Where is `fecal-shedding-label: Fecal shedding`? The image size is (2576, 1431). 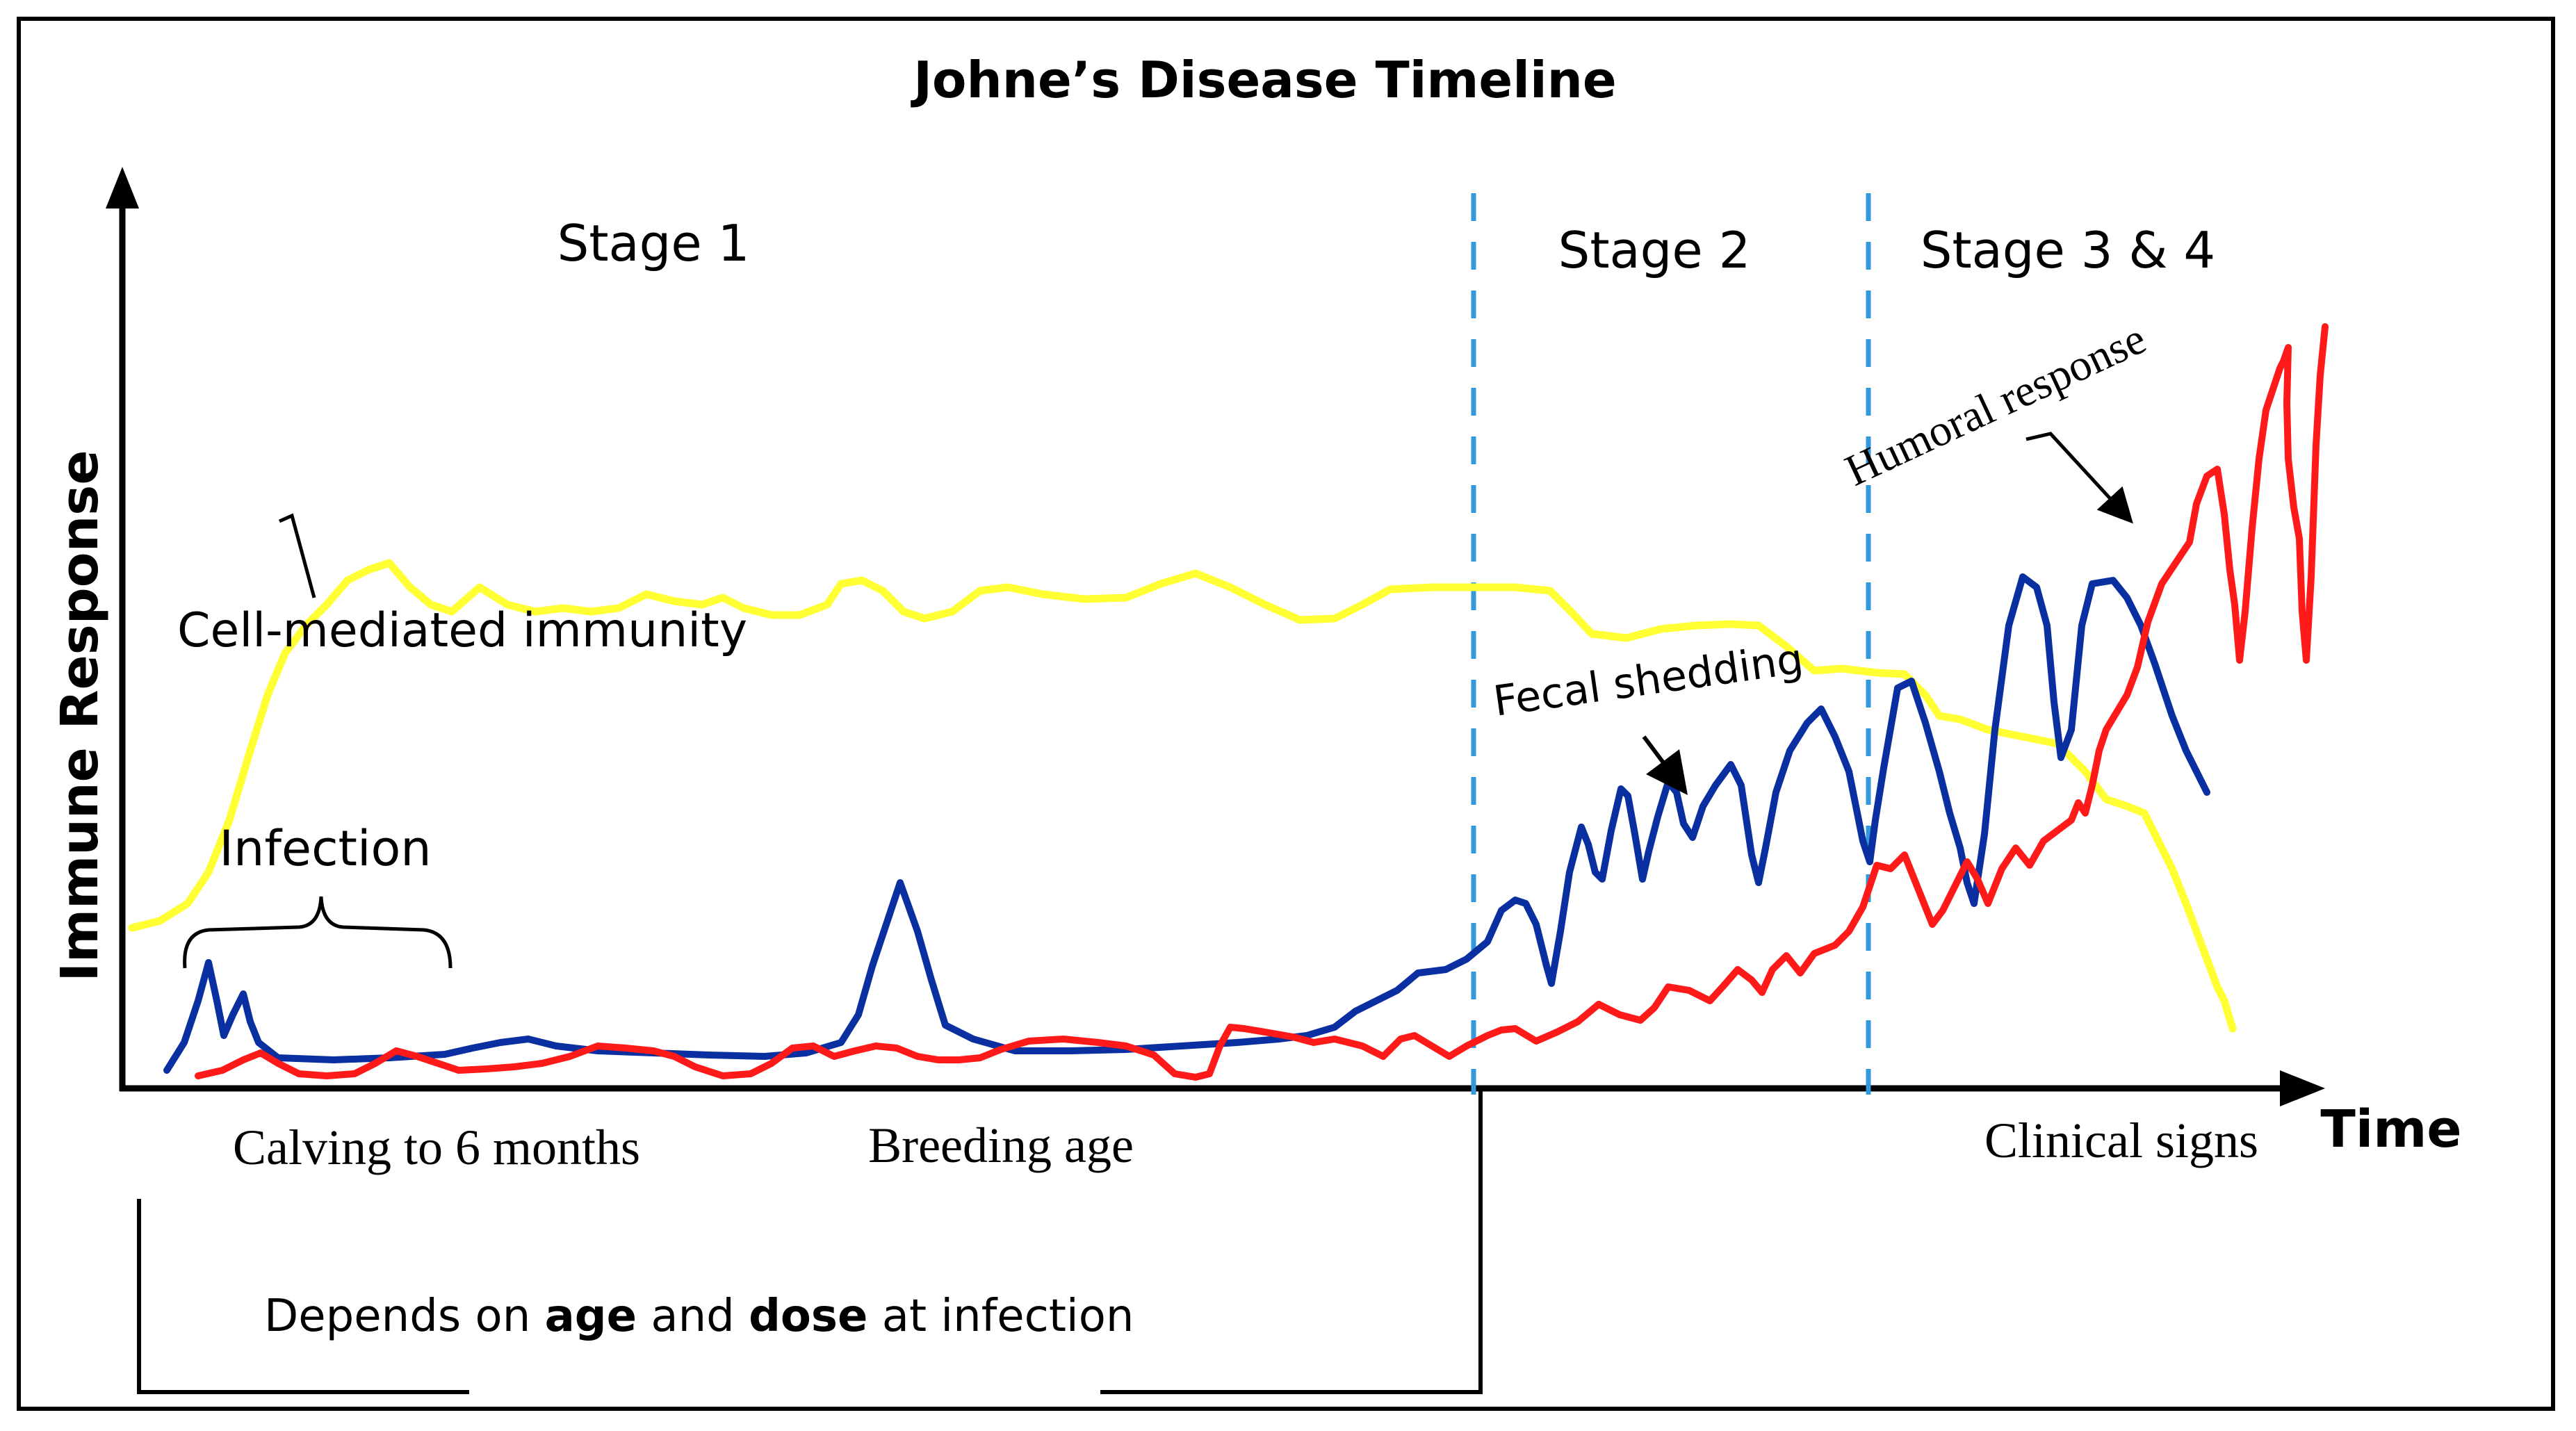
fecal-shedding-label: Fecal shedding is located at coordinates (1648, 680).